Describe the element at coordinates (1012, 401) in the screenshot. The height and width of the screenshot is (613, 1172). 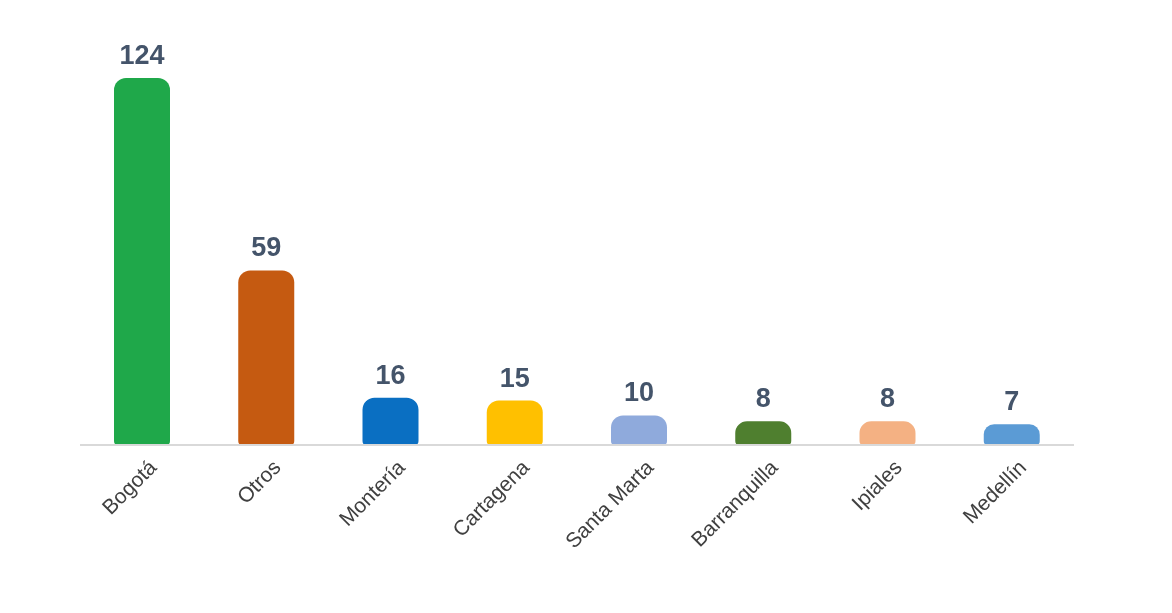
I see `data-label: 7` at that location.